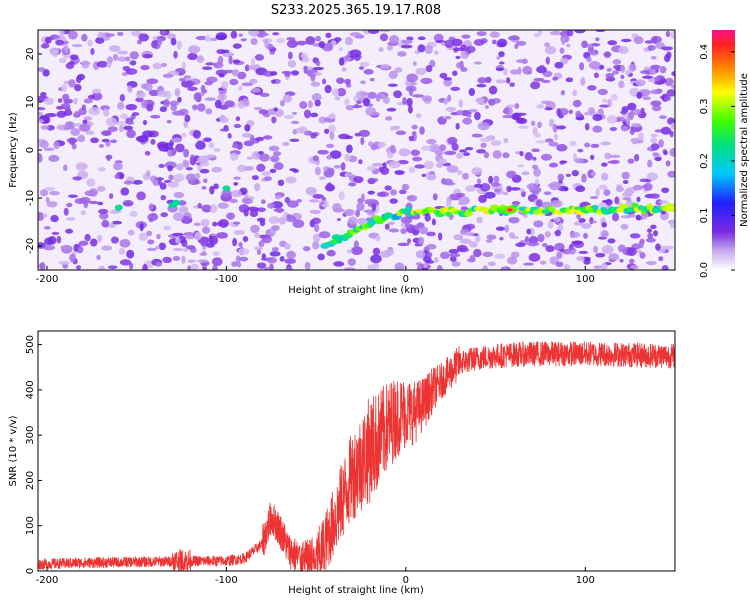 The image size is (750, 600). Describe the element at coordinates (509, 210) in the screenshot. I see `peak-core` at that location.